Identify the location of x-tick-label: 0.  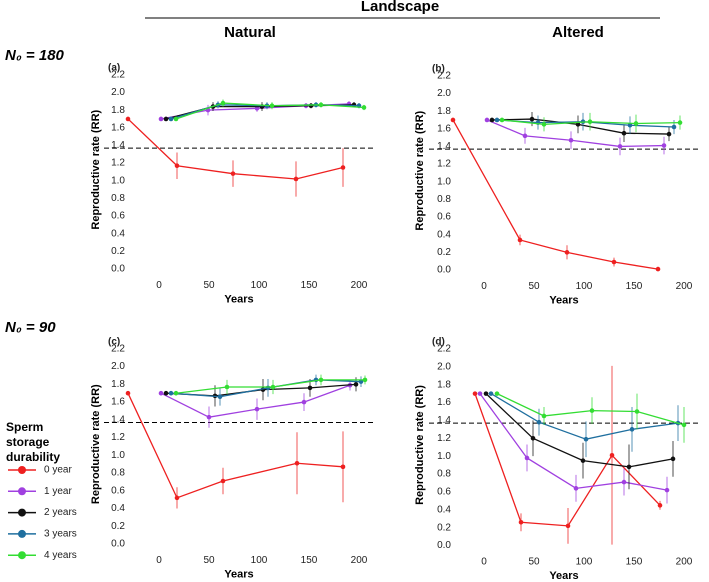
(159, 285).